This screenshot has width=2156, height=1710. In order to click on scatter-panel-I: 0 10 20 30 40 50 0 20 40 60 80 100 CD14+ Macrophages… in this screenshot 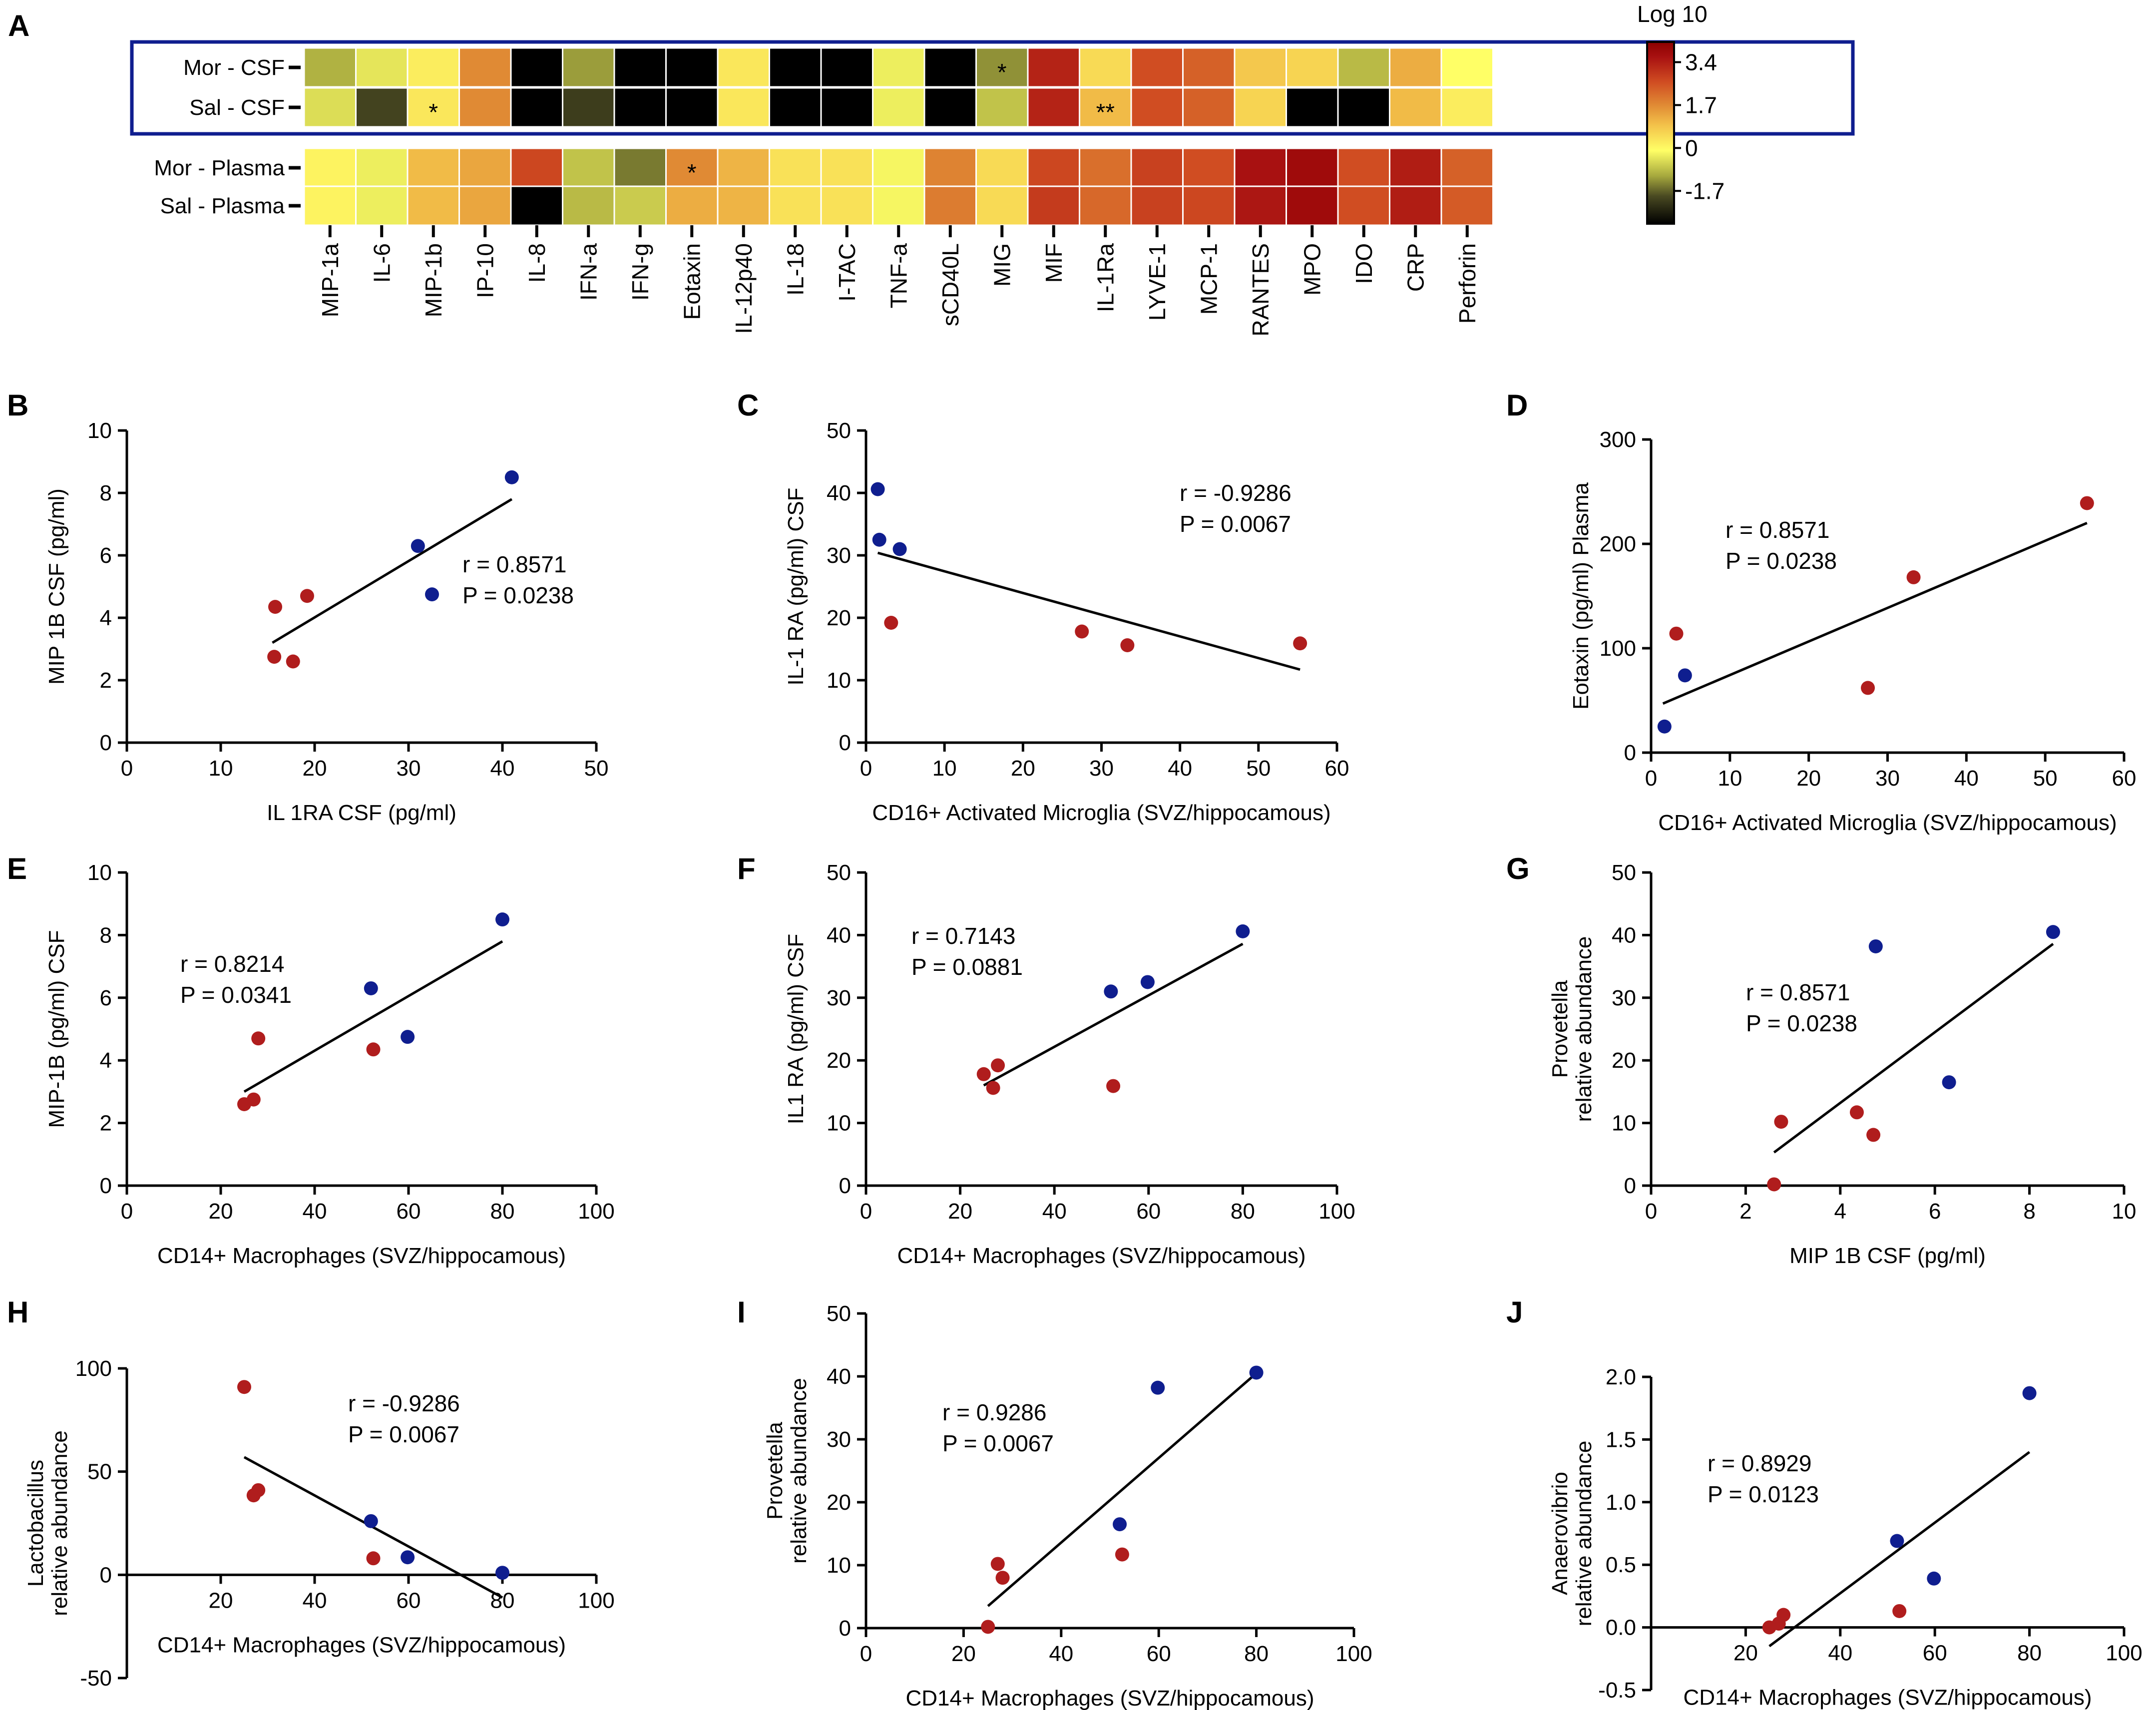, I will do `click(1067, 1506)`.